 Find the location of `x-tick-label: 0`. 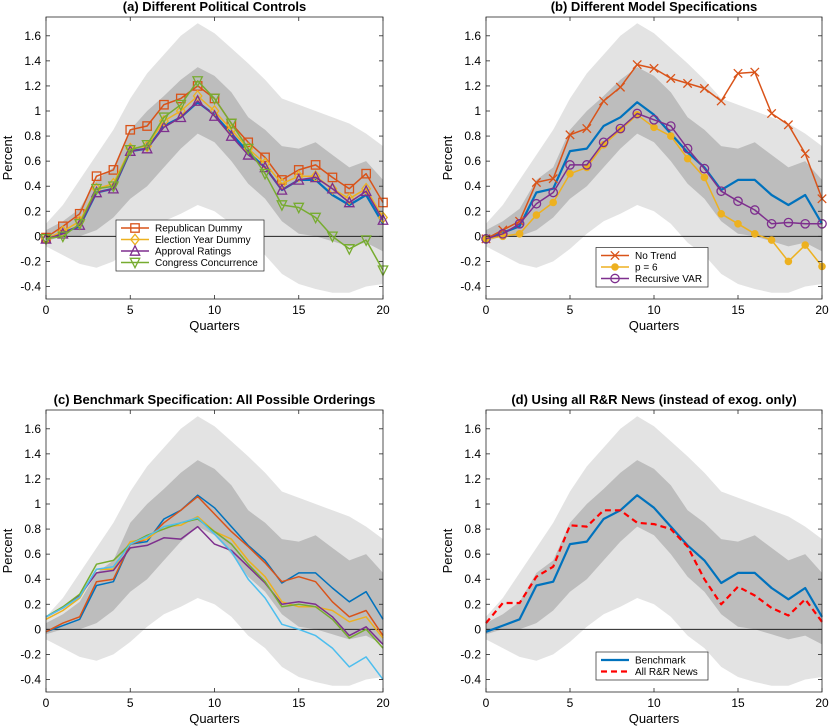

x-tick-label: 0 is located at coordinates (486, 310).